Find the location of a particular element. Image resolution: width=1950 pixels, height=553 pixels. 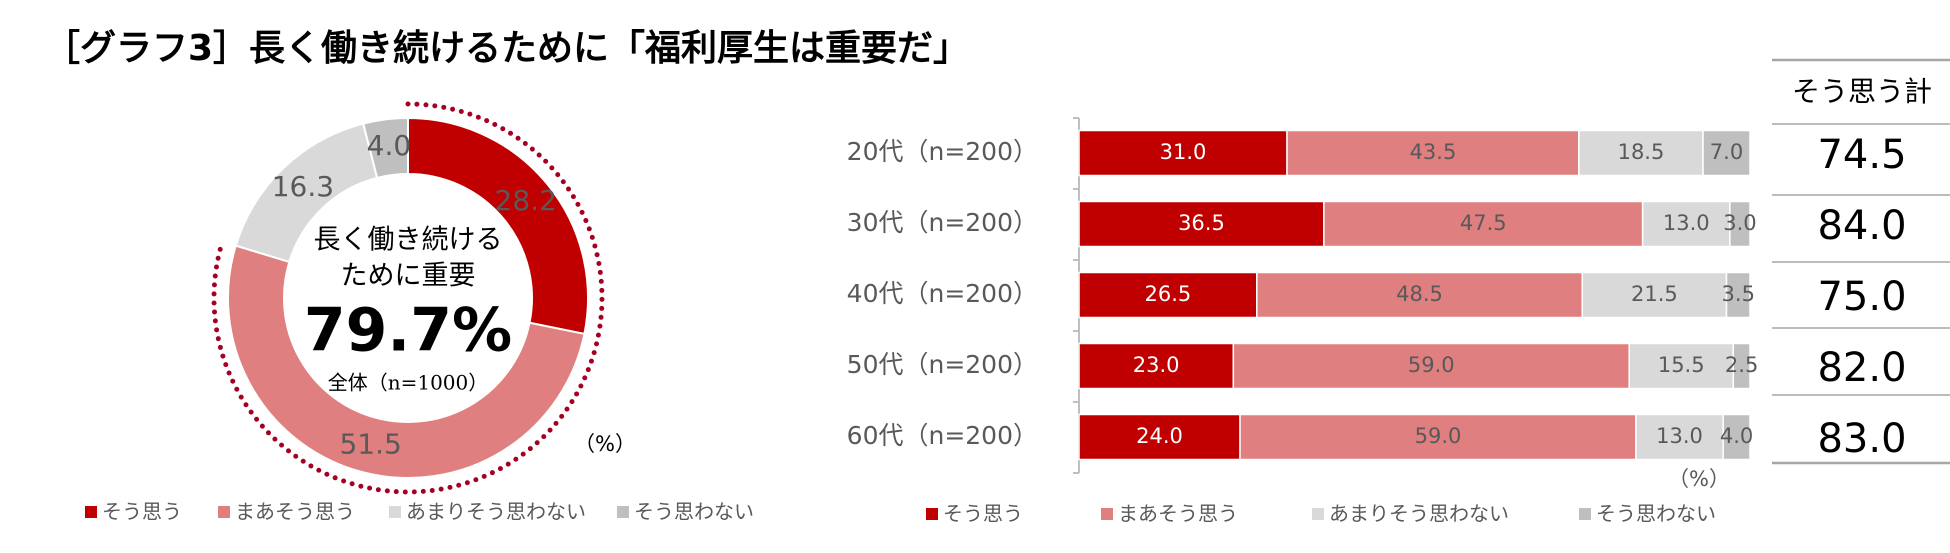

category-label: 20代（n=200） is located at coordinates (942, 151).